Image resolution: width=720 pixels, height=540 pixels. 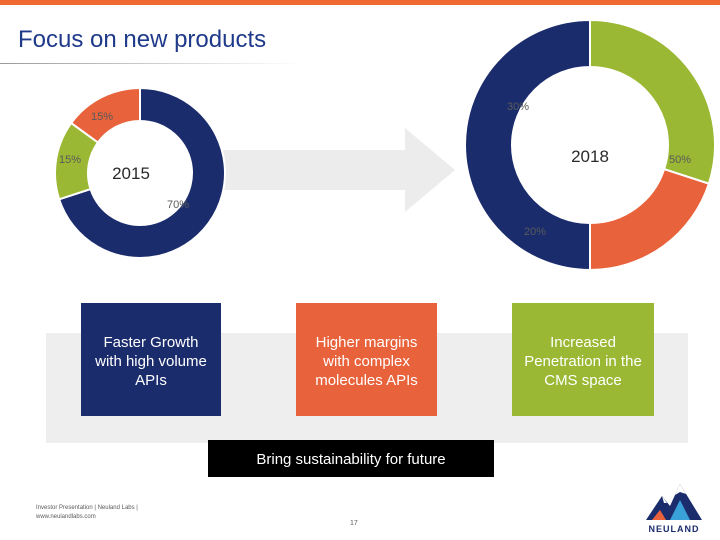 I want to click on faster-growth-box: Faster Growth with high volume APIs, so click(x=151, y=359).